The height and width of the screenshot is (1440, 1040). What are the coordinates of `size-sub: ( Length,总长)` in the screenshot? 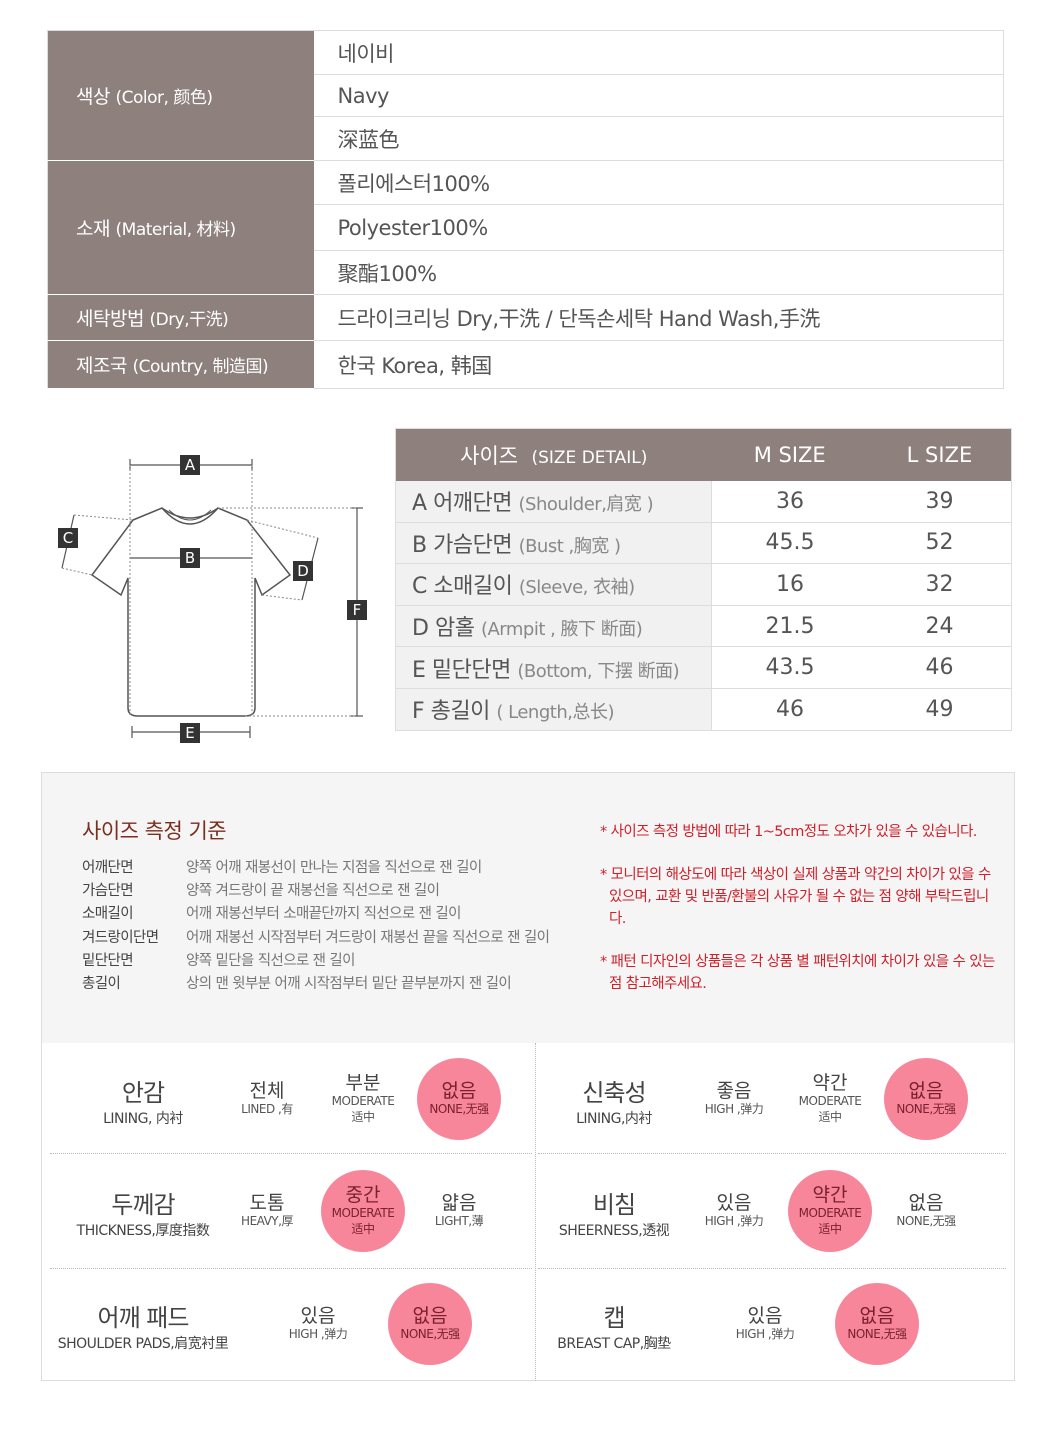 It's located at (555, 713).